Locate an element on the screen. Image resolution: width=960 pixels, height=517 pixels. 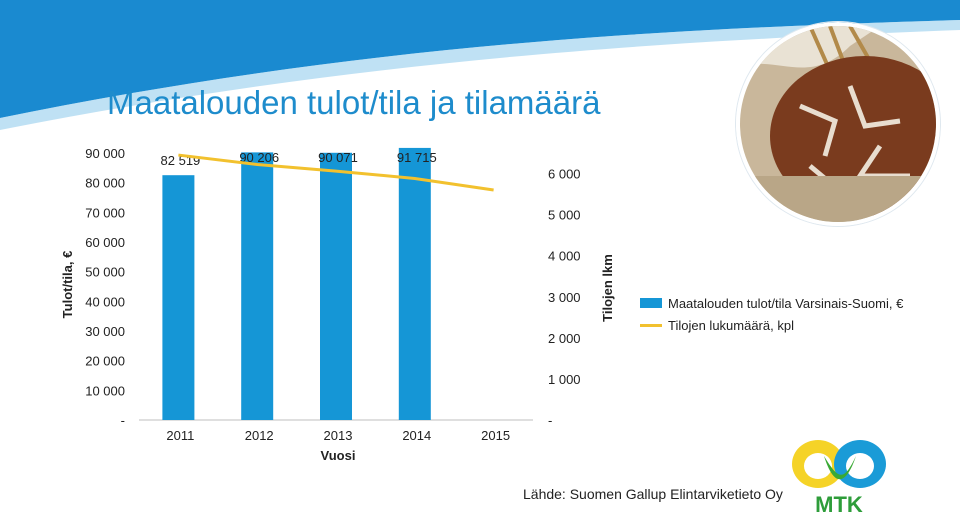
y-tick-label: 50 000 is located at coordinates (105, 272).